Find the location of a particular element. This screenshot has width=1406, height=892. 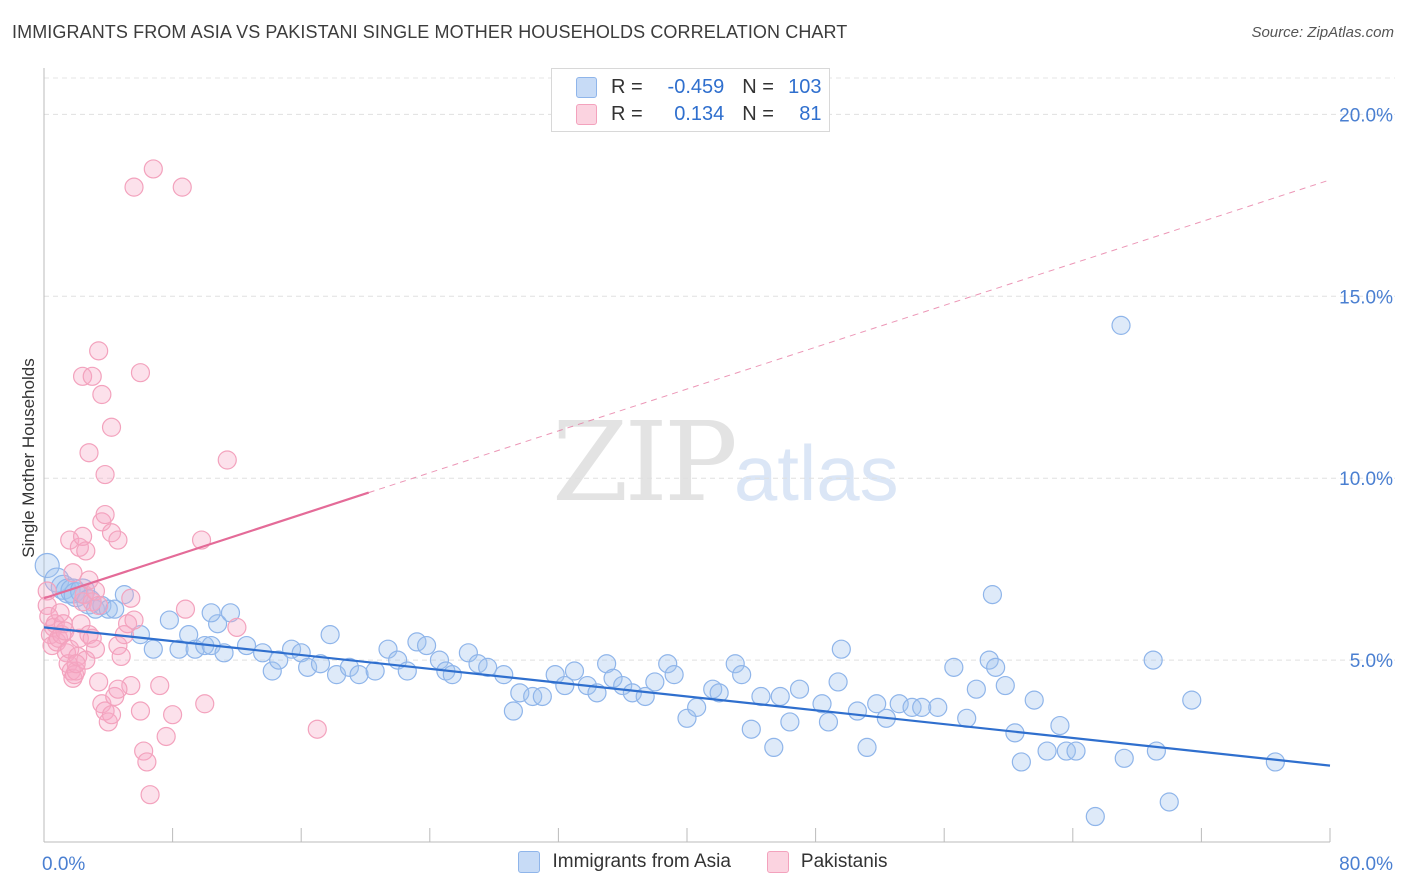

series-legend-pakistanis: Pakistanis is located at coordinates (827, 862).